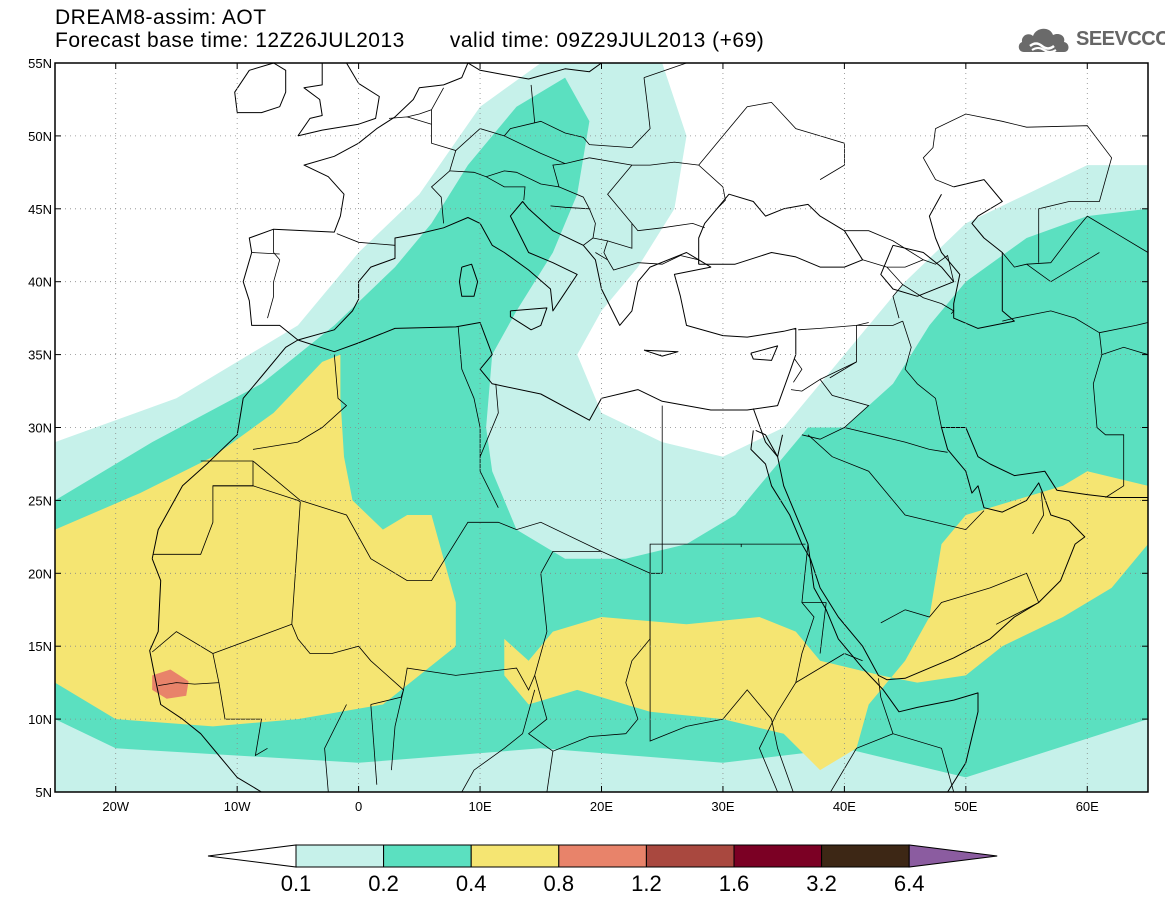 The width and height of the screenshot is (1165, 905). I want to click on lon-tick-label: 30E, so click(722, 806).